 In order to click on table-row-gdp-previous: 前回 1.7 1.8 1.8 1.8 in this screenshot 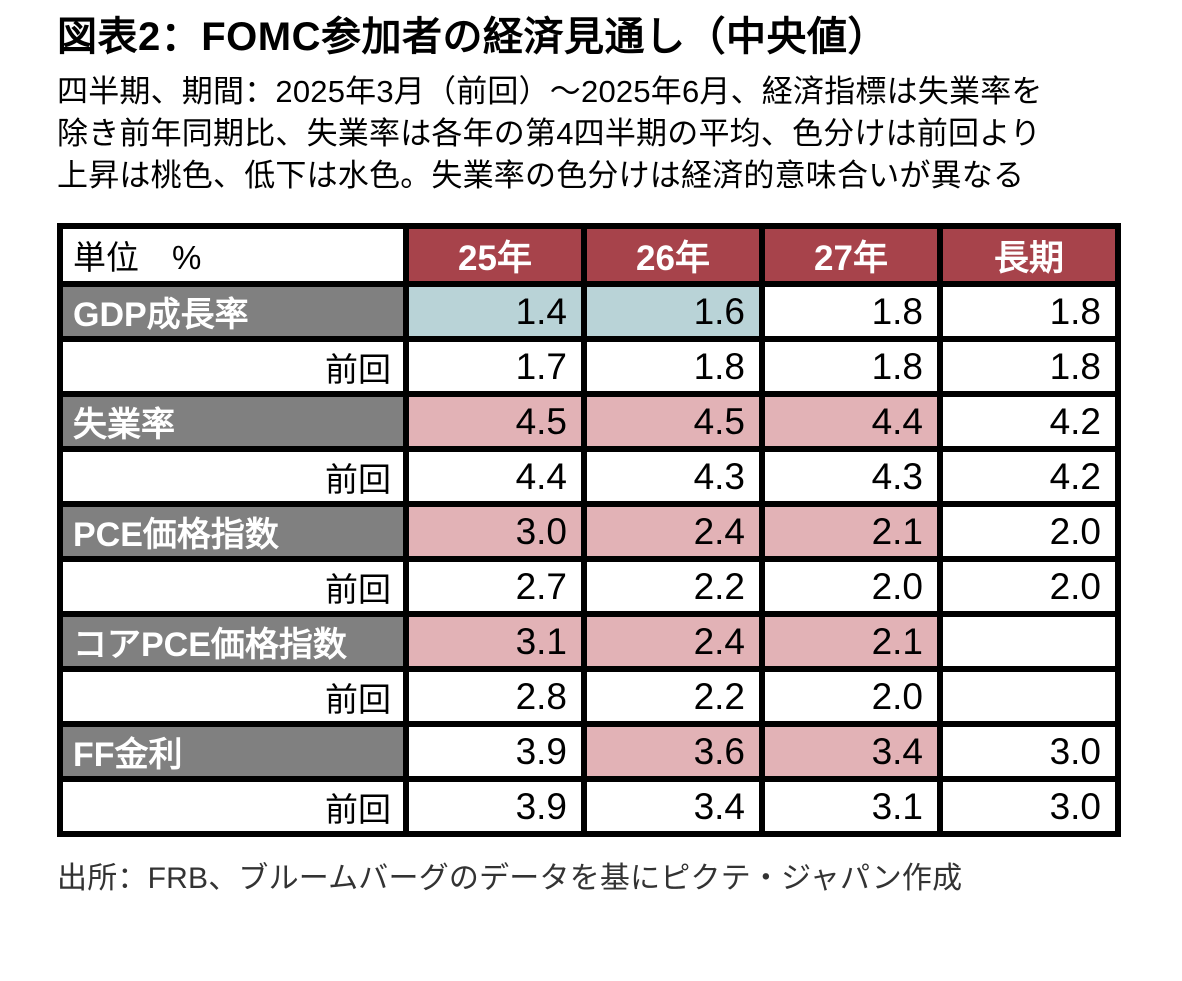, I will do `click(589, 367)`.